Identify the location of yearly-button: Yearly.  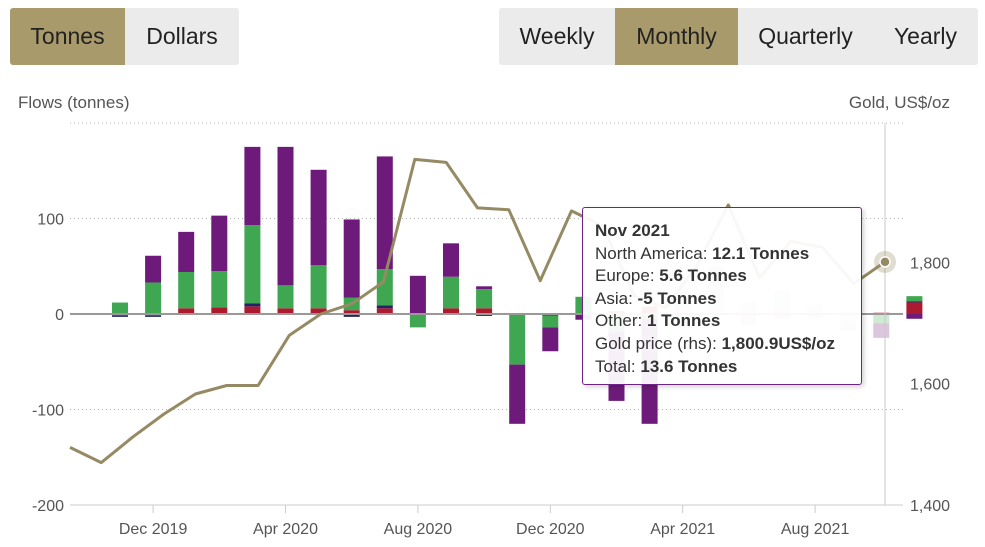
(925, 36).